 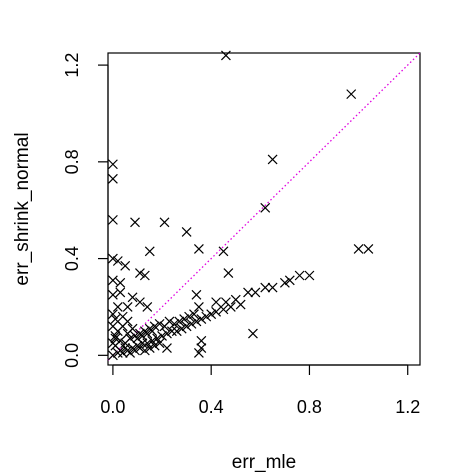 What do you see at coordinates (112, 407) in the screenshot?
I see `x-tick-label: 0.0` at bounding box center [112, 407].